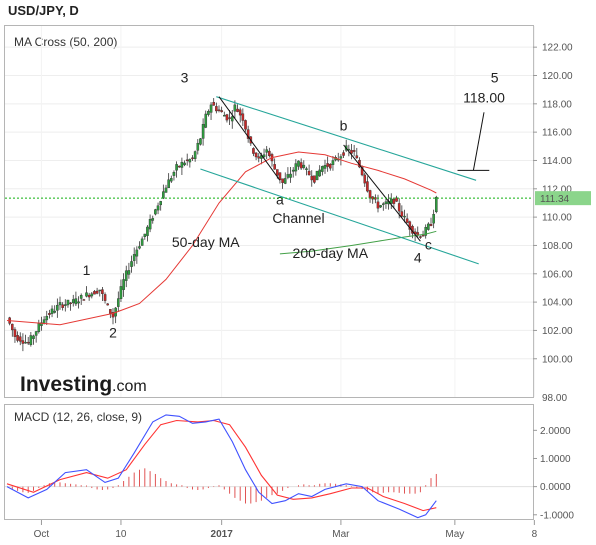 This screenshot has height=545, width=596. Describe the element at coordinates (185, 78) in the screenshot. I see `annotation-label: 3` at that location.